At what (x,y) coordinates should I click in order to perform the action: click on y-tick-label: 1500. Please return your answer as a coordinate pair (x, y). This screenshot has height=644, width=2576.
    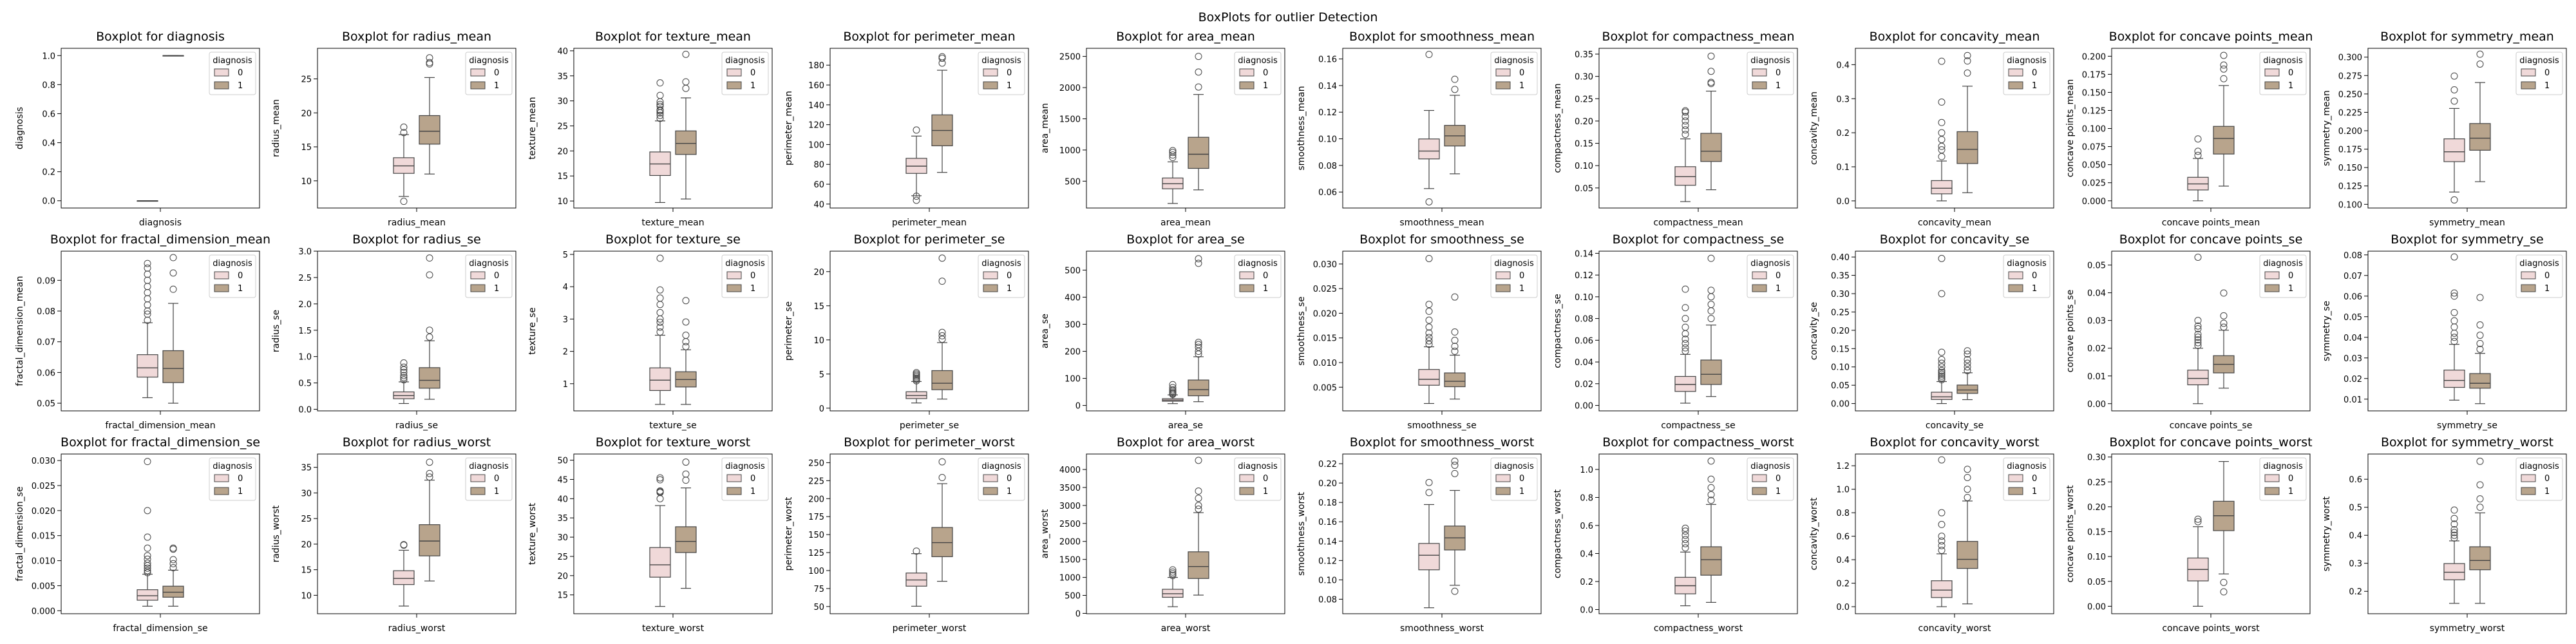
    Looking at the image, I should click on (1070, 560).